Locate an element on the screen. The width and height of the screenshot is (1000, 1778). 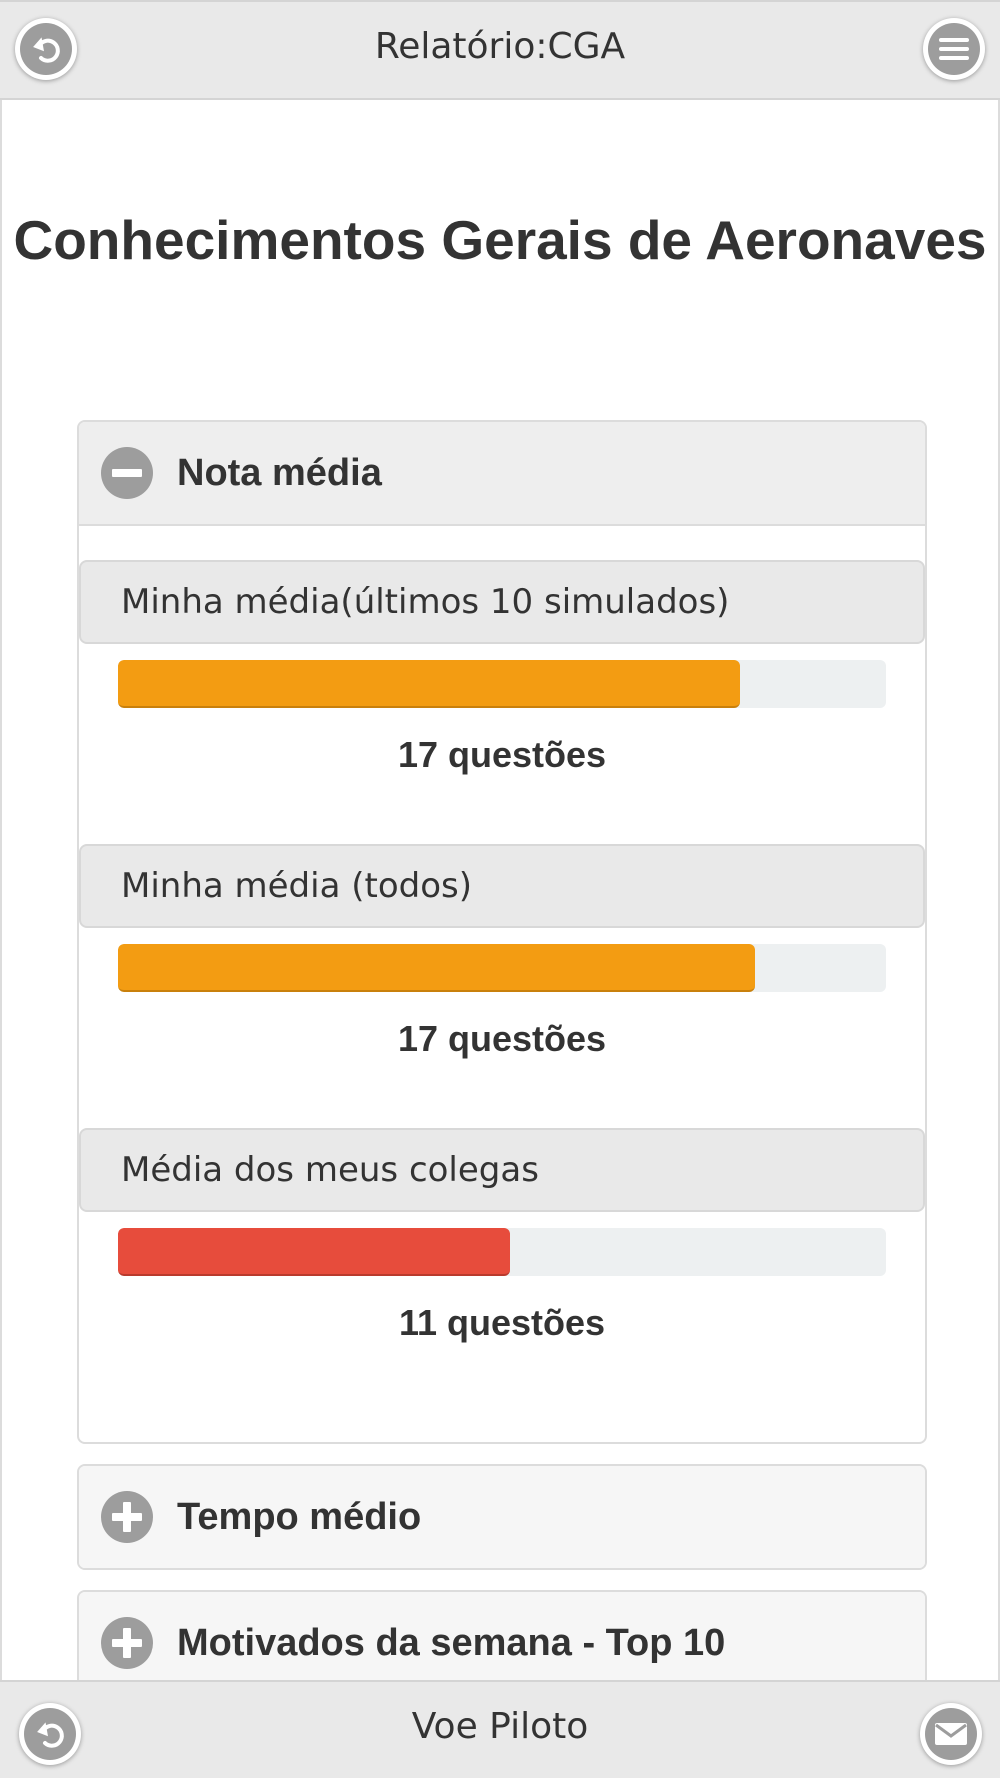
hamburger-menu-icon is located at coordinates (954, 49).